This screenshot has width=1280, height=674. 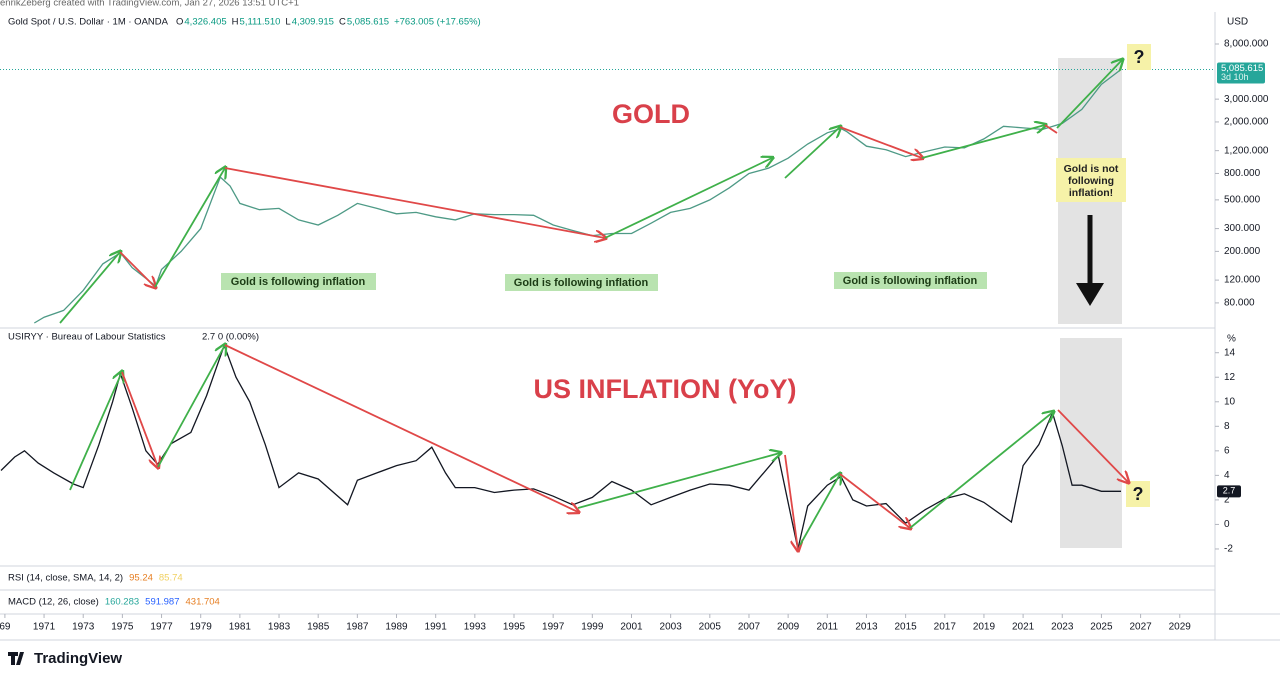 I want to click on y-tick-label: 2, so click(x=1227, y=500).